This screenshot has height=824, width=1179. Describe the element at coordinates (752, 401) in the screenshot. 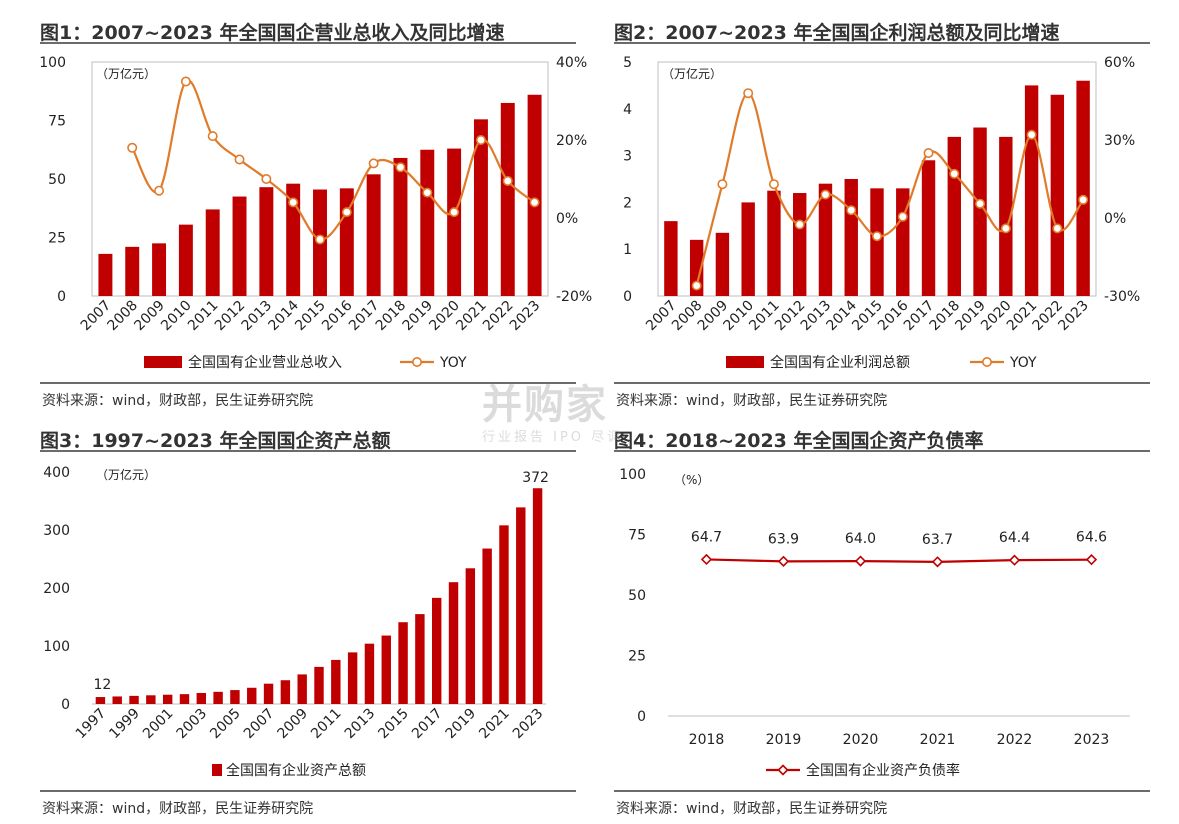

I see `chart-source-2: 资料来源：wind，财政部，民生证券研究院` at that location.